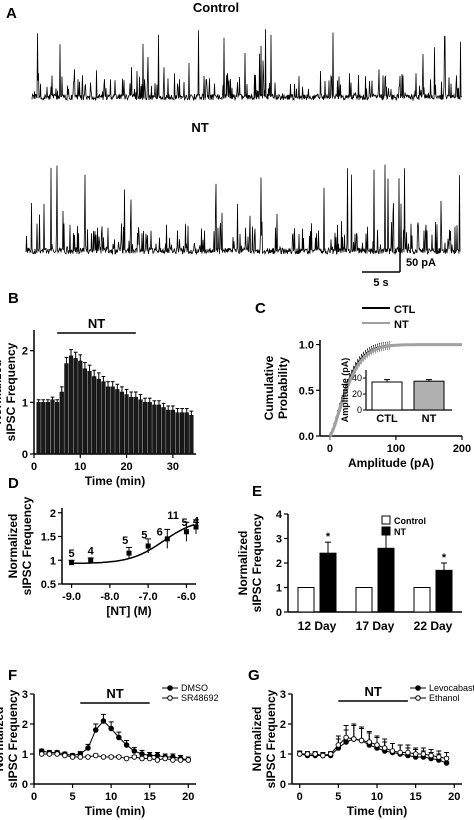  What do you see at coordinates (34, 797) in the screenshot?
I see `f-x-tick-label: 0` at bounding box center [34, 797].